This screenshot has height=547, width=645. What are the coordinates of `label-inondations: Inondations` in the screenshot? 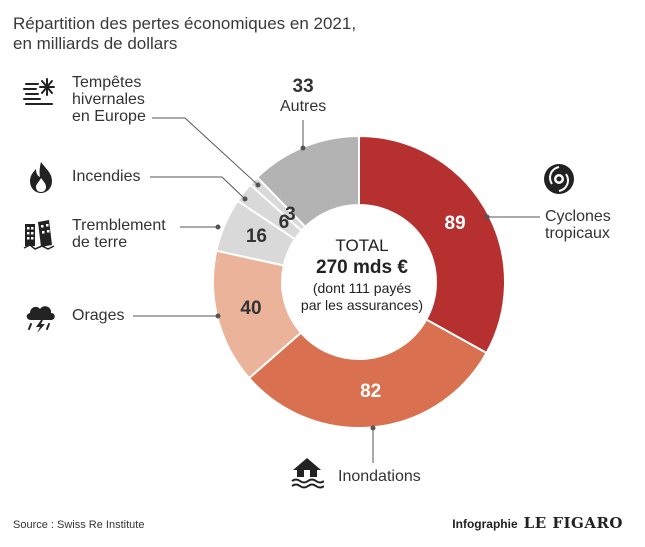 It's located at (379, 476).